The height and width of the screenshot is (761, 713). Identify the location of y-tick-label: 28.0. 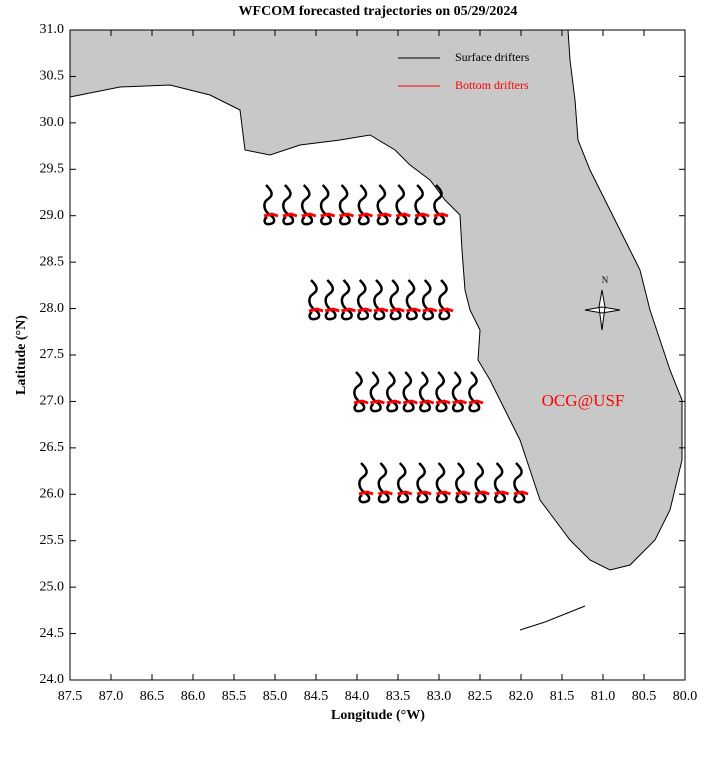
(52, 308).